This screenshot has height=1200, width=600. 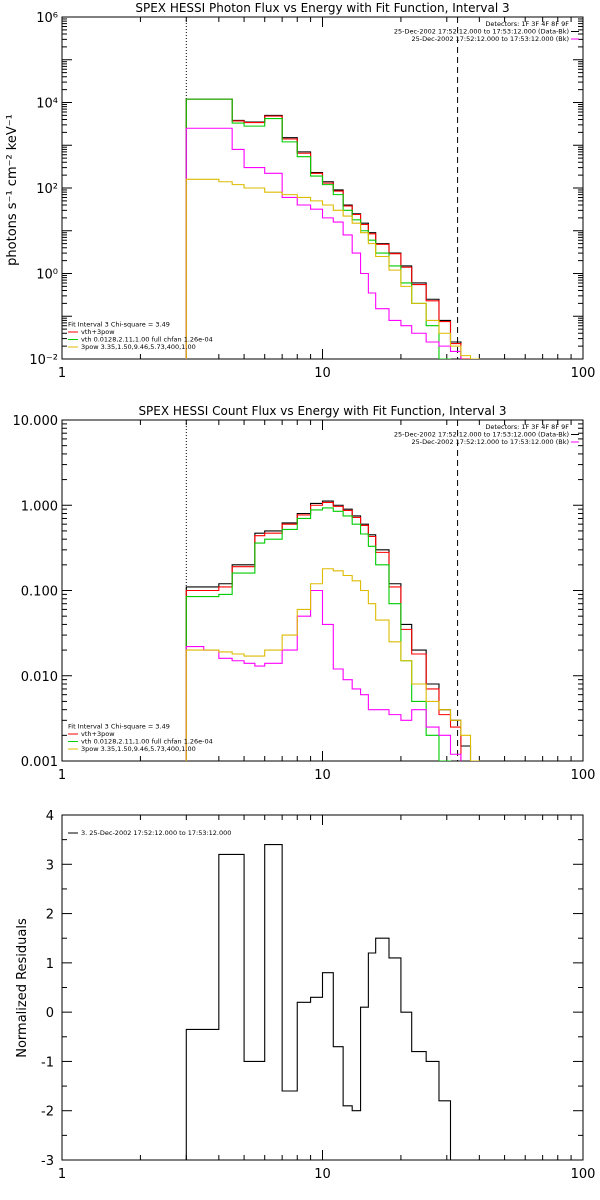 I want to click on y-tick-label: 4, so click(x=50, y=816).